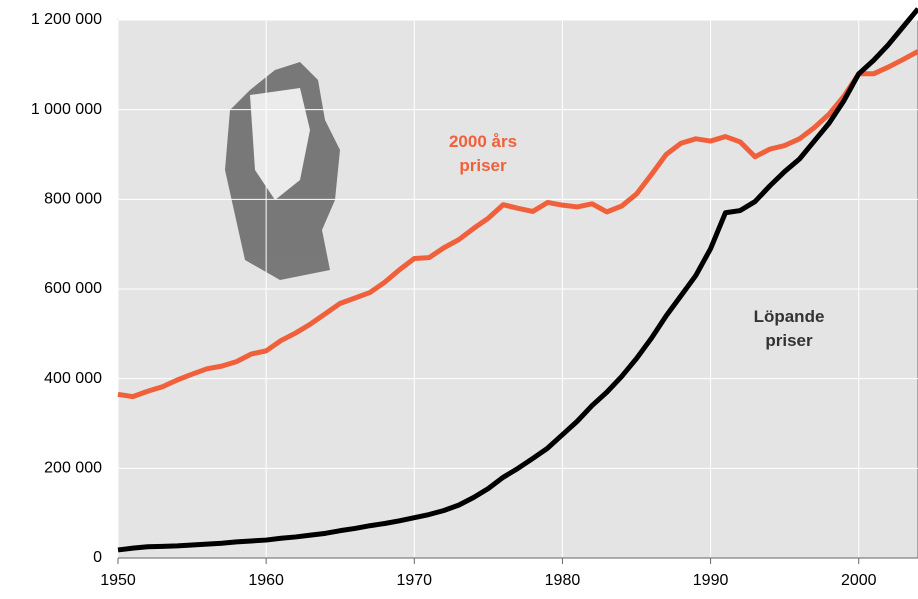 This screenshot has height=599, width=918. I want to click on x-tick-label: 1990, so click(711, 580).